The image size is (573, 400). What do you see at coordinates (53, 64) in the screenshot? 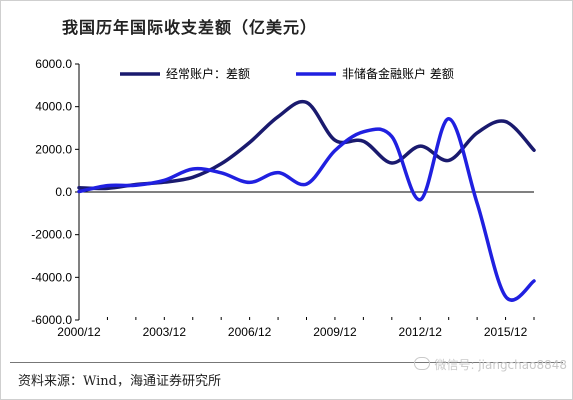
I see `y-tick-label: 6000.0` at bounding box center [53, 64].